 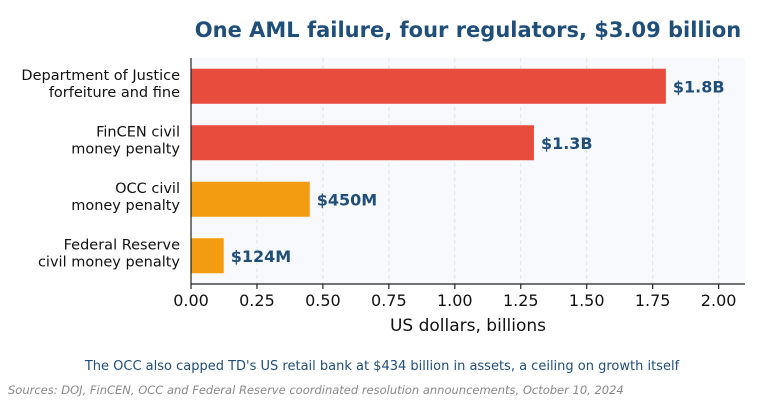 What do you see at coordinates (653, 300) in the screenshot?
I see `x-tick-label: 1.75` at bounding box center [653, 300].